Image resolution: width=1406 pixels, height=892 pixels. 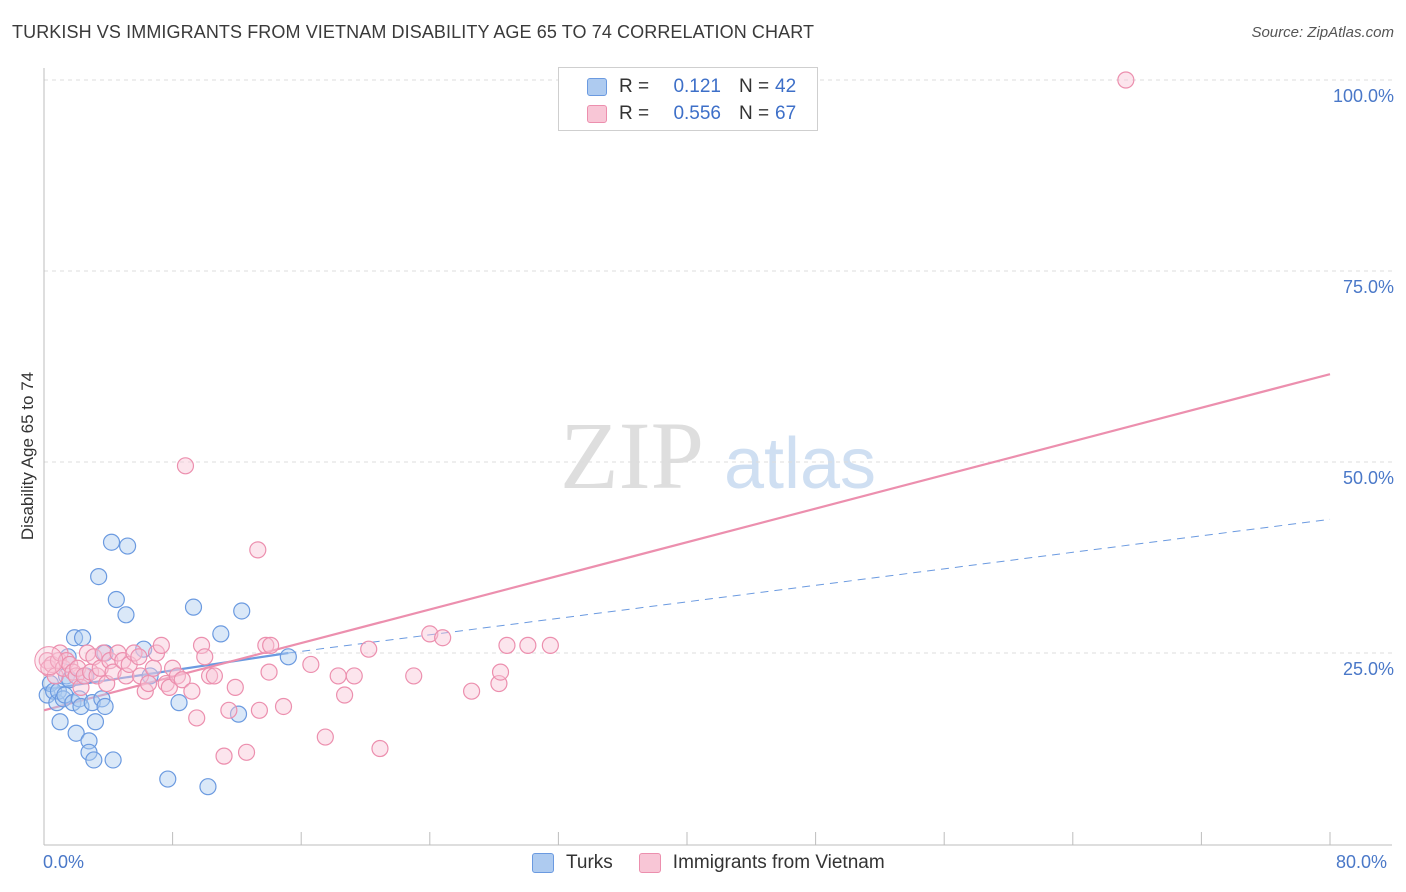 What do you see at coordinates (786, 113) in the screenshot?
I see `n-value: 67` at bounding box center [786, 113].